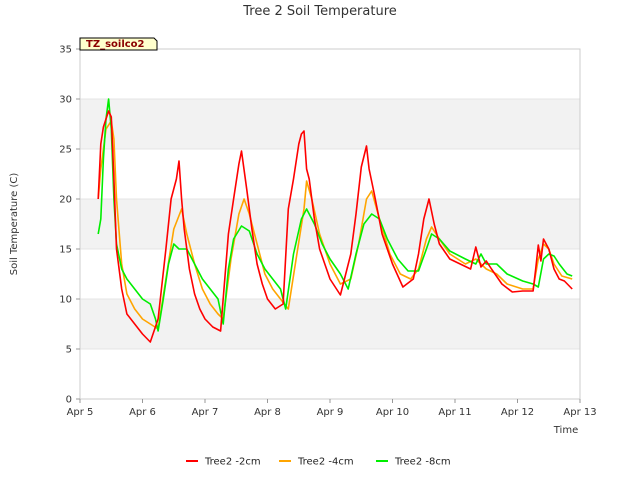 The height and width of the screenshot is (480, 640). I want to click on legend: Tree2 -2cm Tree2 -4cm Tree2 -8cm, so click(318, 462).